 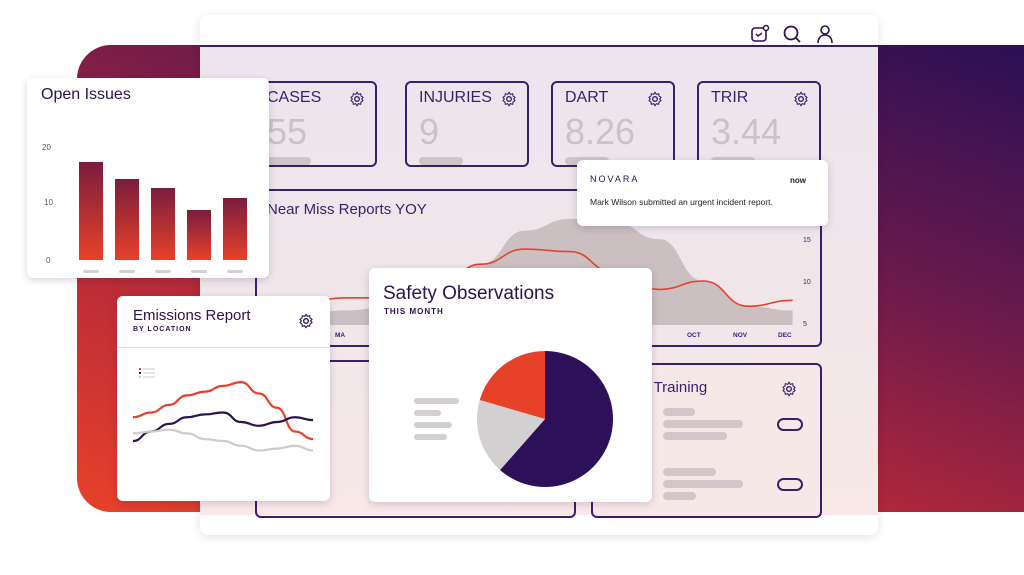 I want to click on kpi-label: INJURIES, so click(x=455, y=97).